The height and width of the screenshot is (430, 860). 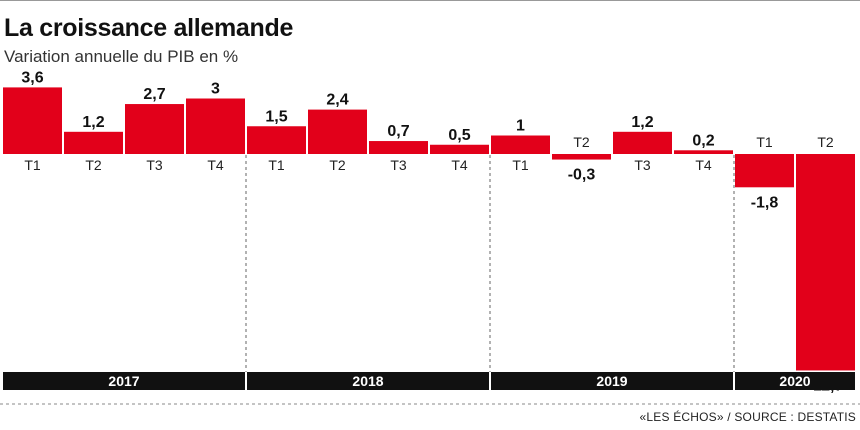 I want to click on data-label-2017-T2: 1,2, so click(x=93, y=122).